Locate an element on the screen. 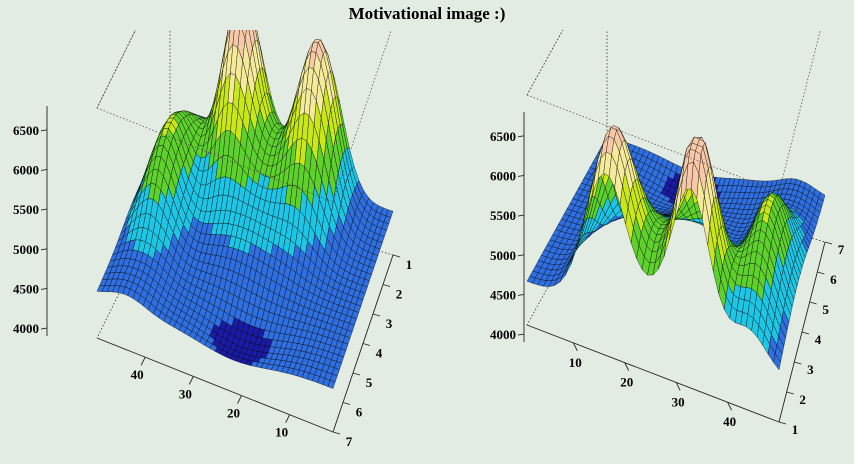 The height and width of the screenshot is (464, 854). left-x-tick-label: 20 is located at coordinates (233, 413).